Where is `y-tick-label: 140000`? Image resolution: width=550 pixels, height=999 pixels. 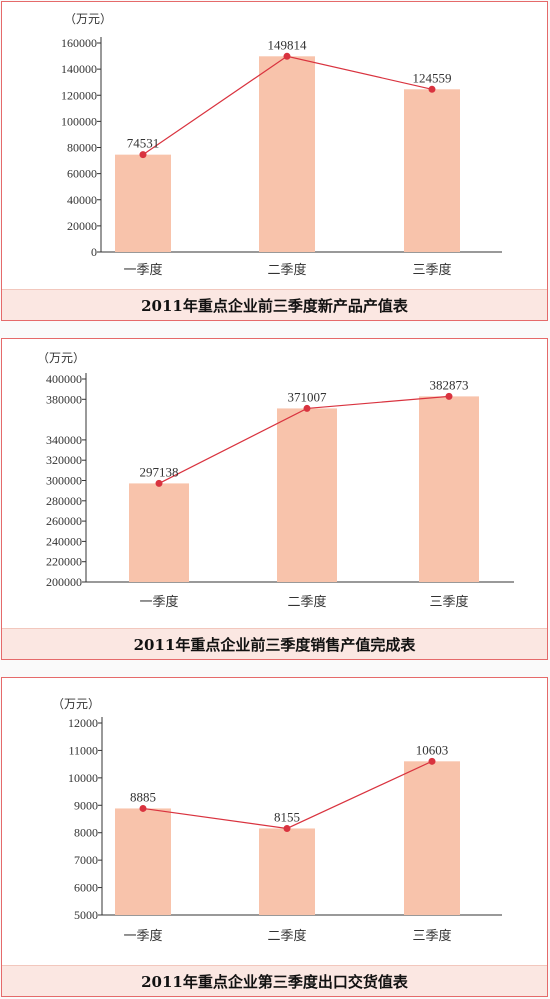
y-tick-label: 140000 is located at coordinates (79, 69).